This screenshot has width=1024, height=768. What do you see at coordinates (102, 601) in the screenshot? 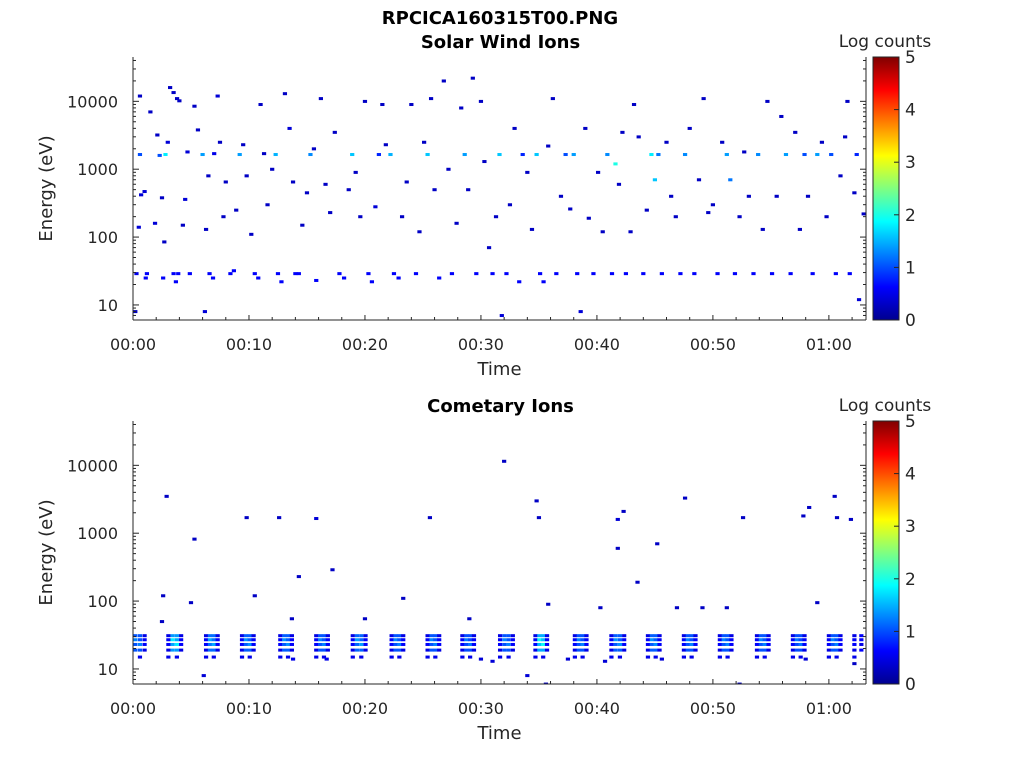
I see `y-tick-label: 100` at bounding box center [102, 601].